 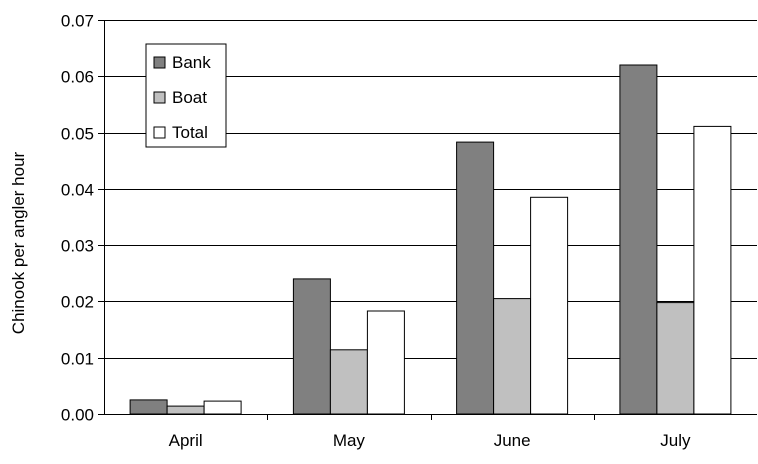 What do you see at coordinates (475, 278) in the screenshot?
I see `bar-bank-june` at bounding box center [475, 278].